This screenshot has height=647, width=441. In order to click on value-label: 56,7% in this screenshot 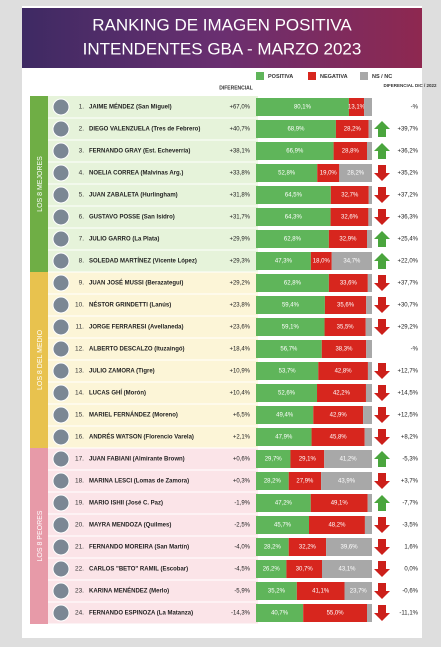, I will do `click(289, 350)`.